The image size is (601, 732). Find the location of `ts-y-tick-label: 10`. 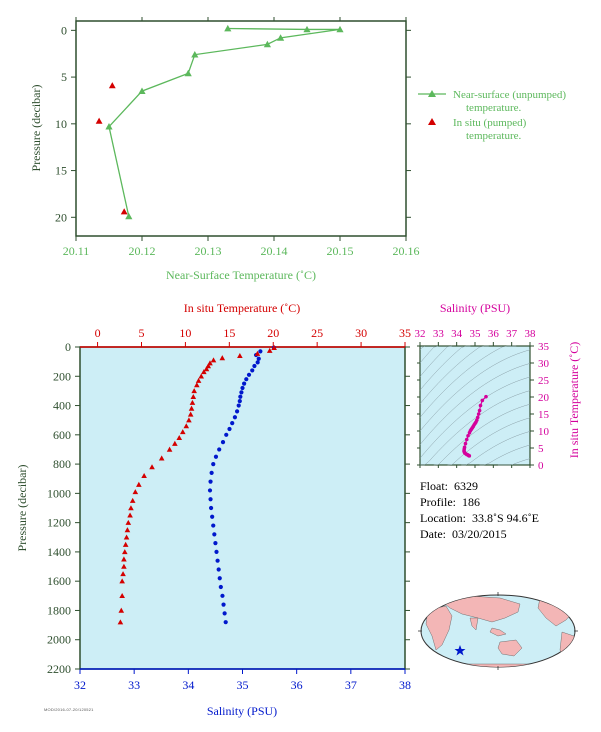

ts-y-tick-label: 10 is located at coordinates (544, 432).